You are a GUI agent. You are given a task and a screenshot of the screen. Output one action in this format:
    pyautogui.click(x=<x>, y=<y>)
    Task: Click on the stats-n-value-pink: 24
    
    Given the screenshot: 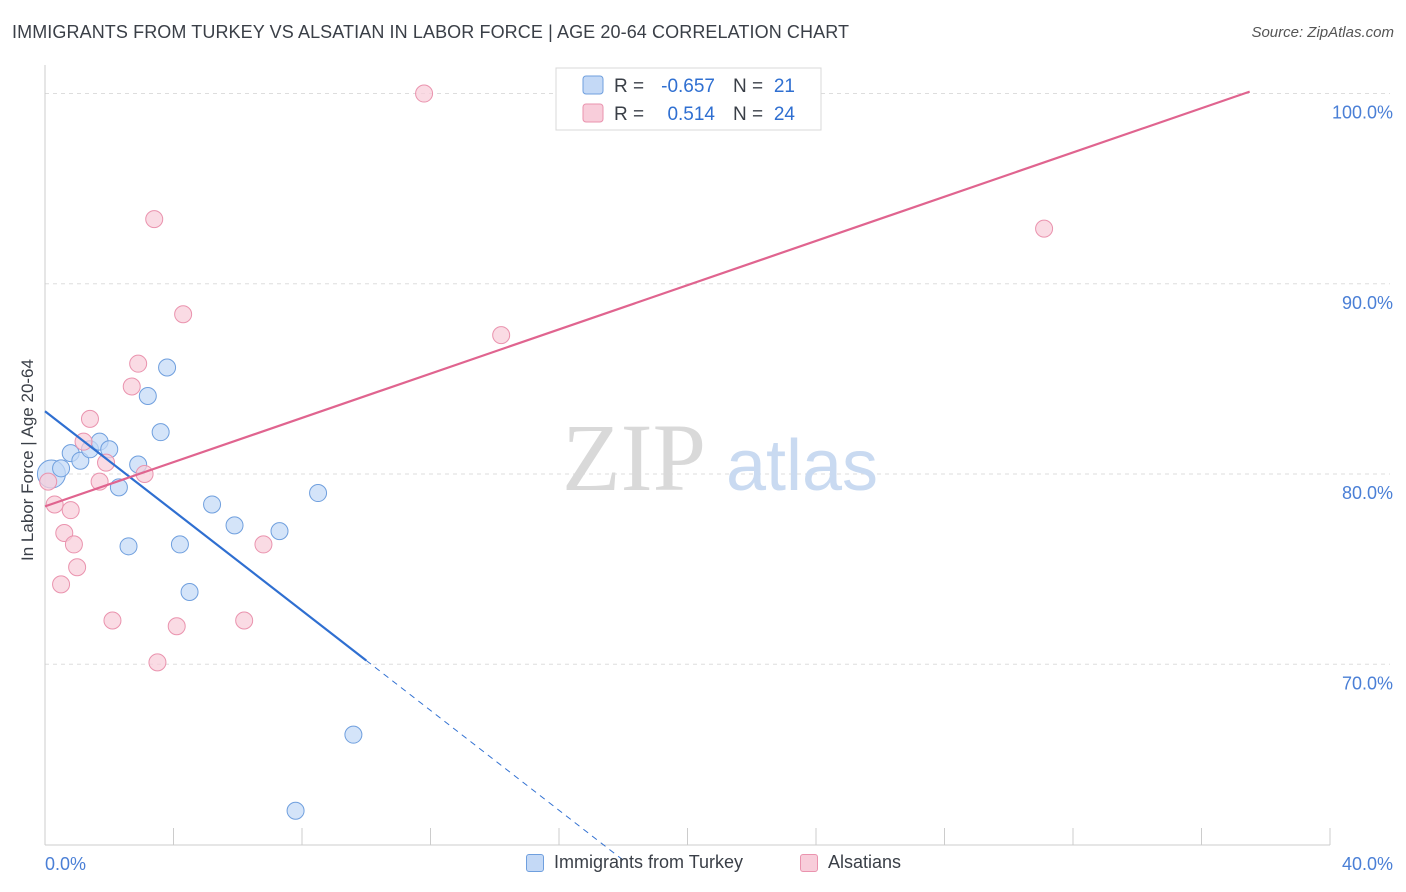 What is the action you would take?
    pyautogui.click(x=785, y=114)
    